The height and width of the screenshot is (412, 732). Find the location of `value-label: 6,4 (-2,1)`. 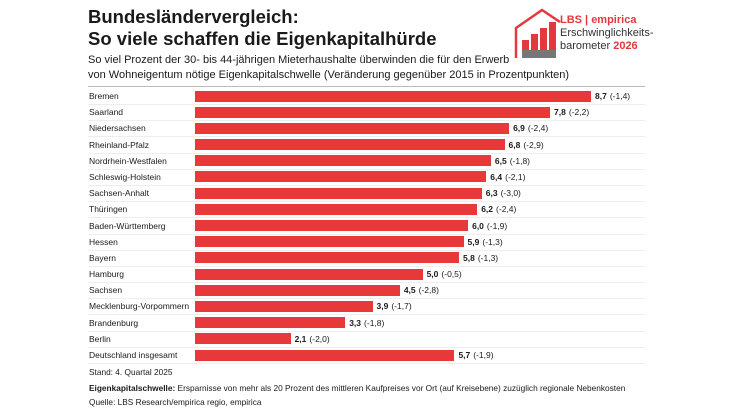

value-label: 6,4 (-2,1) is located at coordinates (507, 177).